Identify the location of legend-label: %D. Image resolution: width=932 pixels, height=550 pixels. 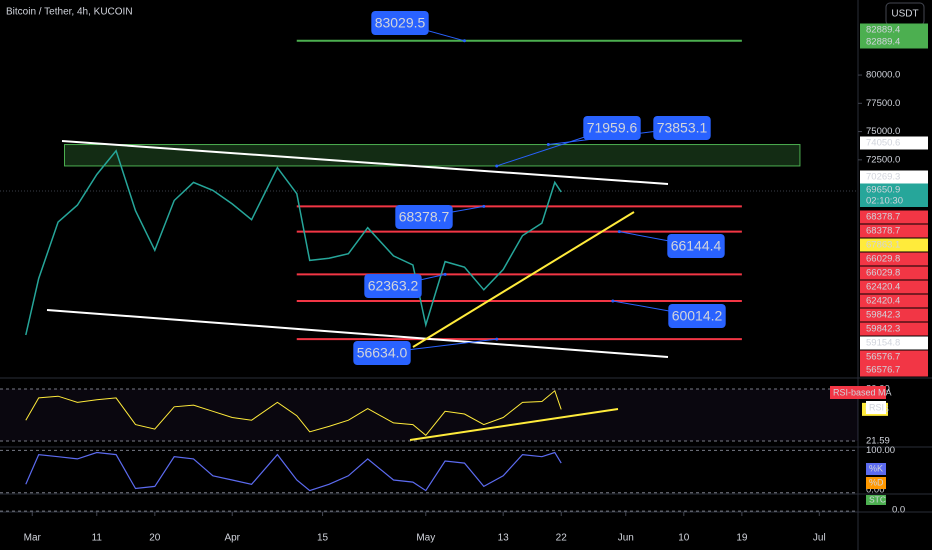
(876, 482).